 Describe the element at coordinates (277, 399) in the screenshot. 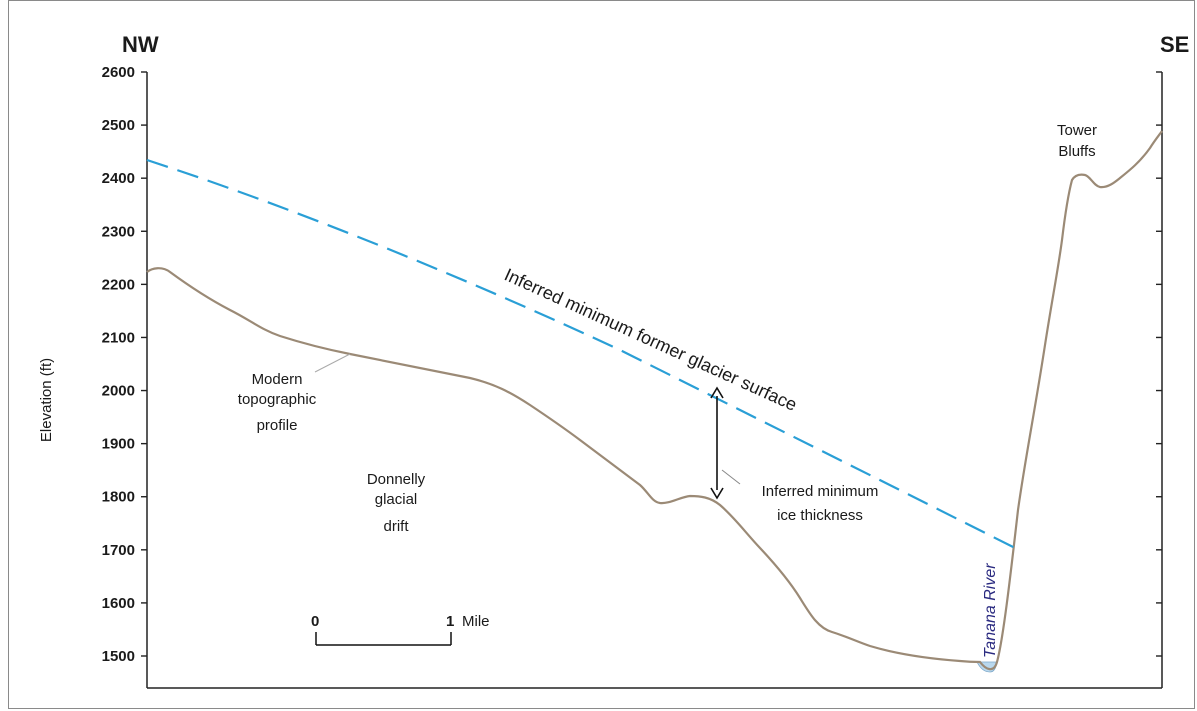

I see `modern-profile-label-2: topographic` at that location.